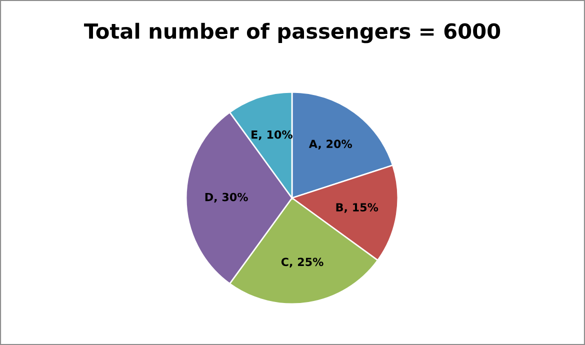  What do you see at coordinates (292, 33) in the screenshot?
I see `chart-title: Total number of passengers = 6000` at bounding box center [292, 33].